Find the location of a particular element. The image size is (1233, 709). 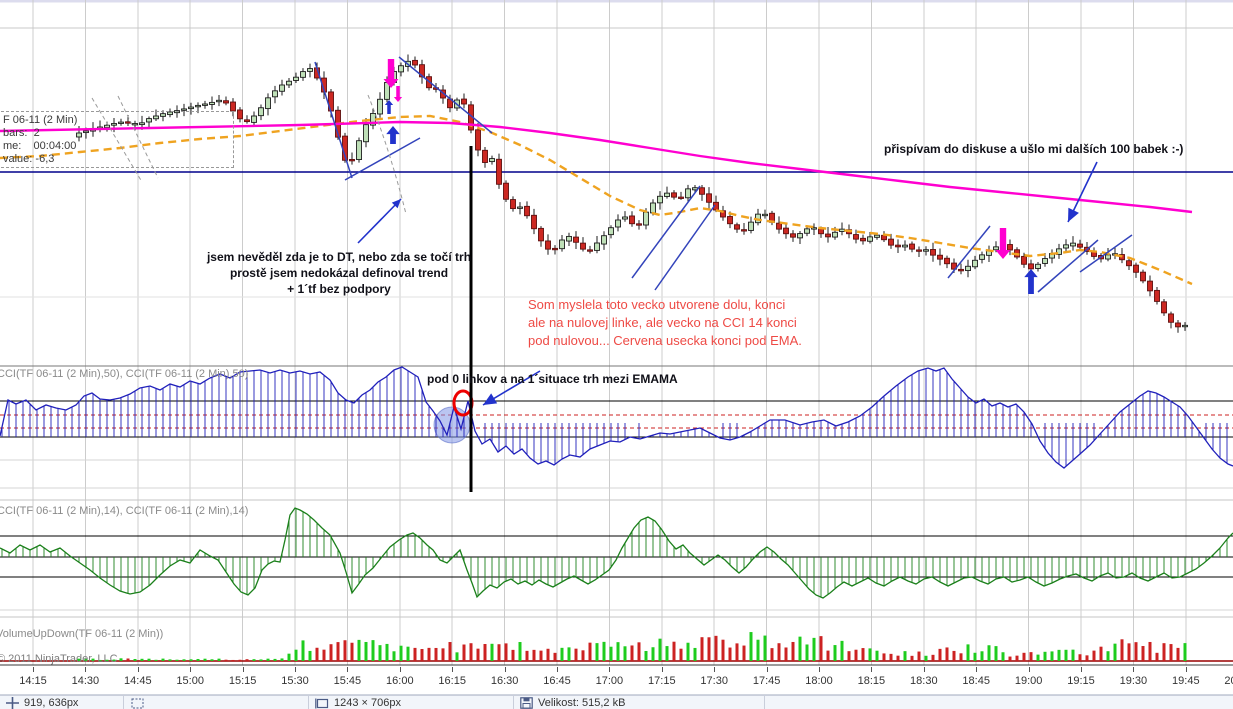

time-label: 14:30 is located at coordinates (85, 681).